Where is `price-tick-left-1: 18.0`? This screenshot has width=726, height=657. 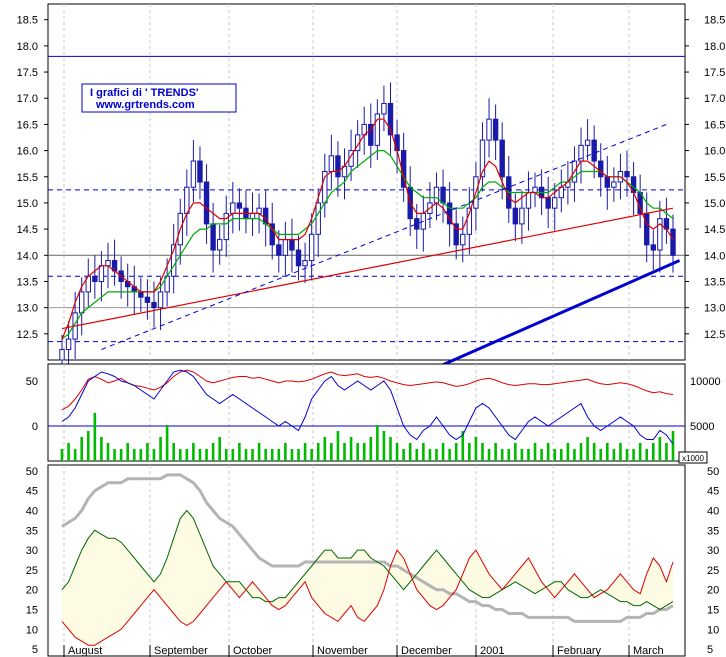
price-tick-left-1: 18.0 is located at coordinates (27, 47).